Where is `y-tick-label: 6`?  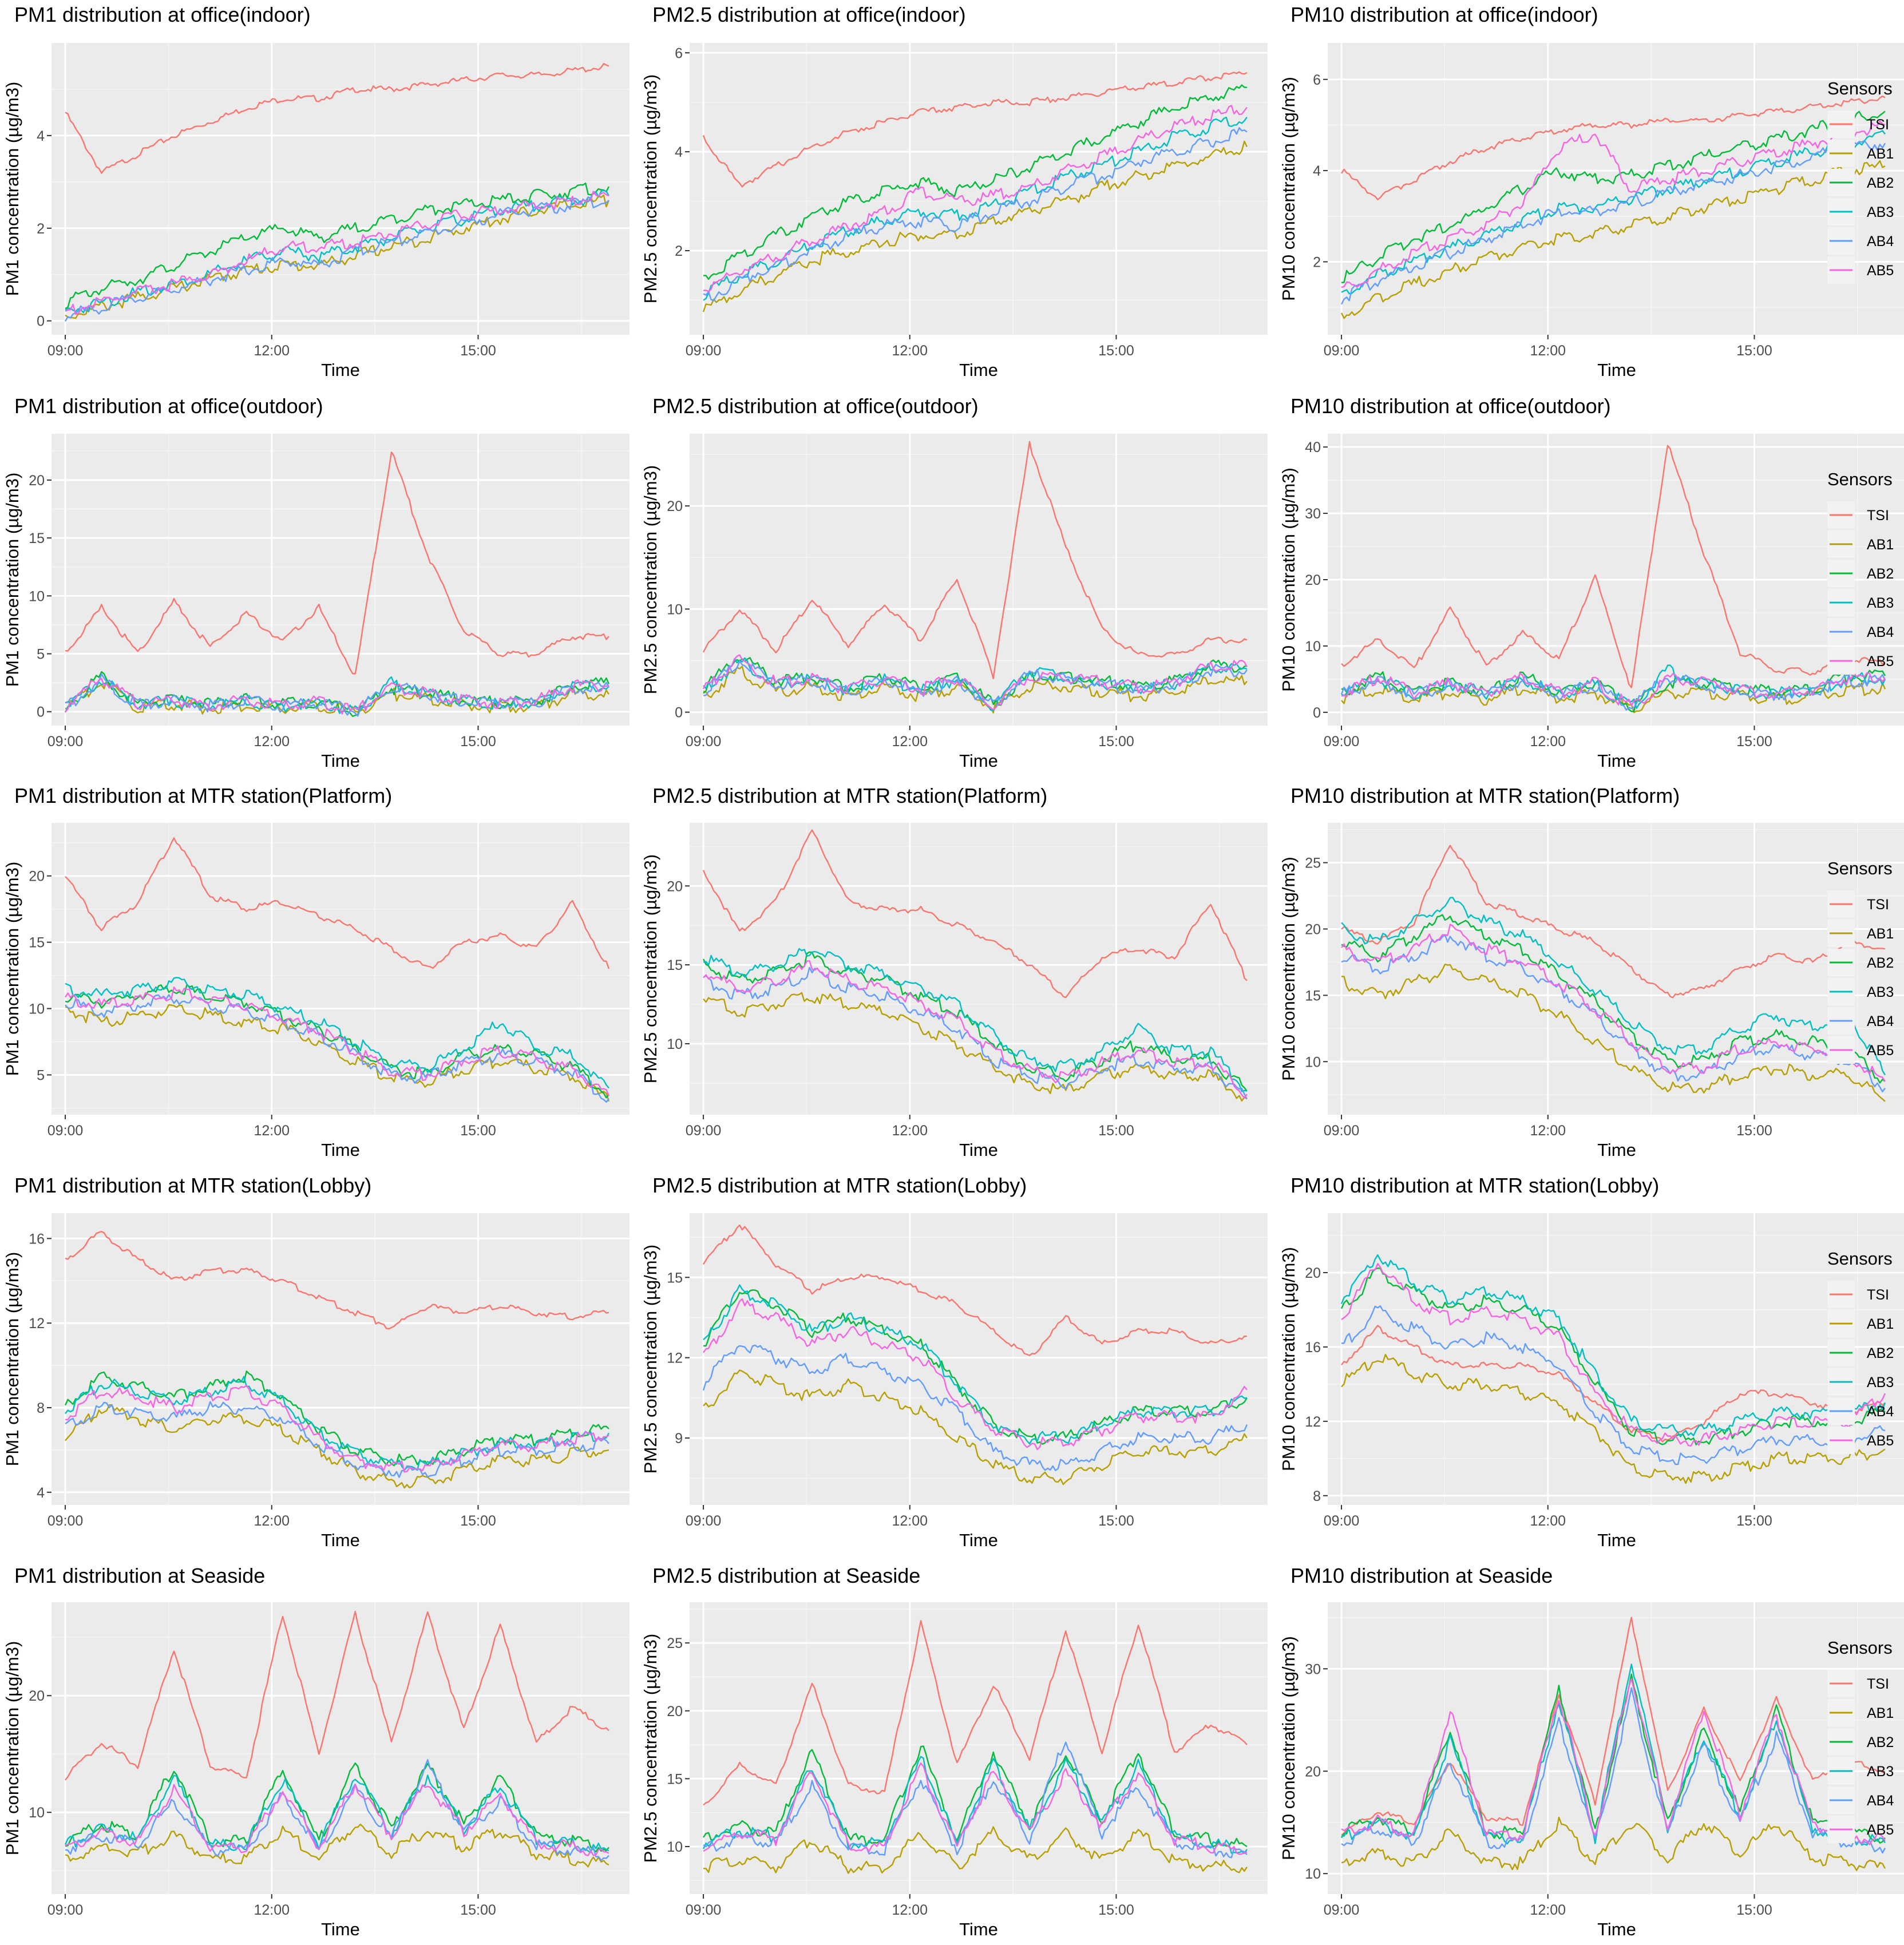
y-tick-label: 6 is located at coordinates (1317, 80).